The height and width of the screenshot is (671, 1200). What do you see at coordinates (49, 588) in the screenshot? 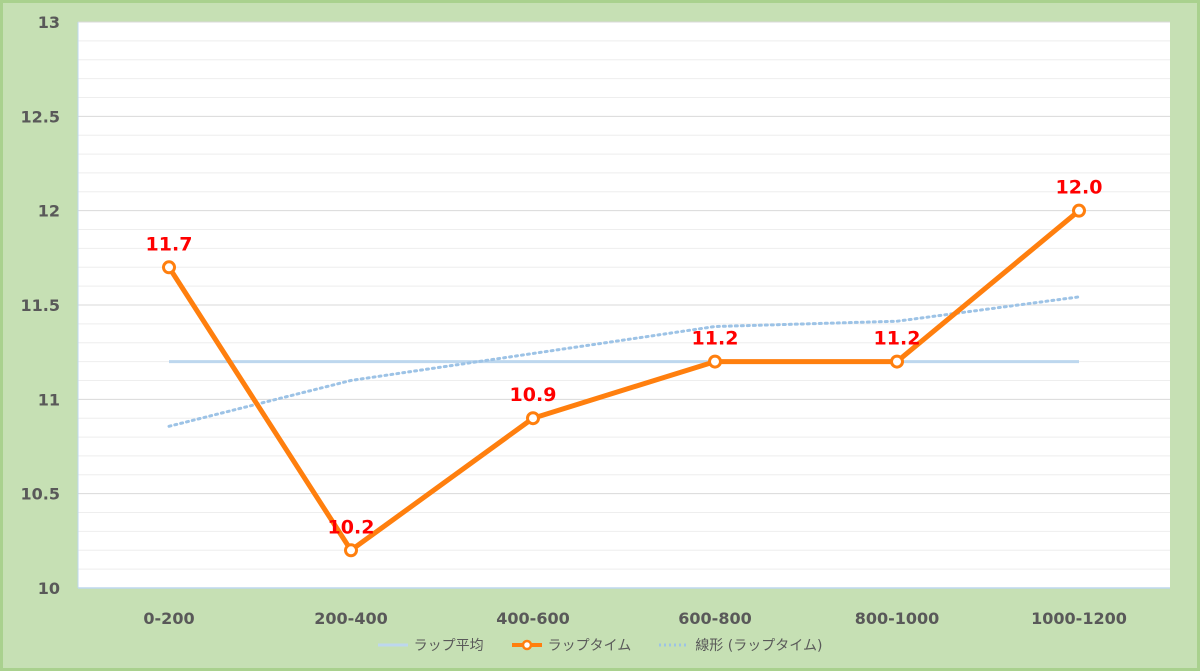
I see `y-tick-label: 10` at bounding box center [49, 588].